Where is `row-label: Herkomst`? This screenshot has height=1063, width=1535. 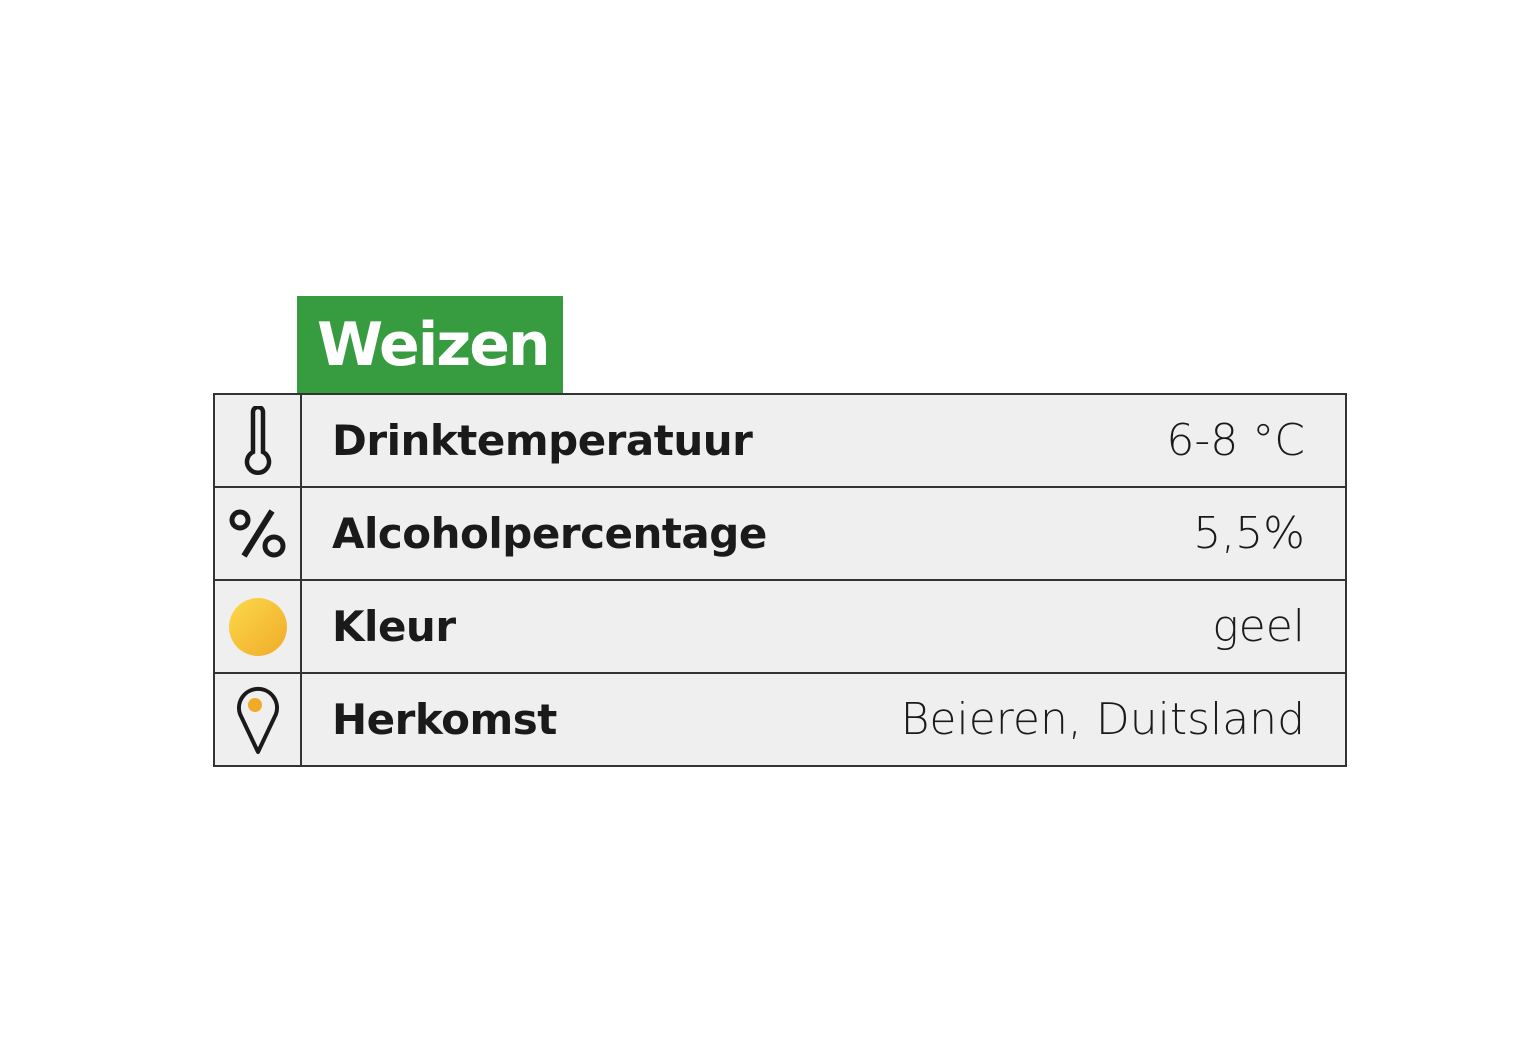 row-label: Herkomst is located at coordinates (444, 719).